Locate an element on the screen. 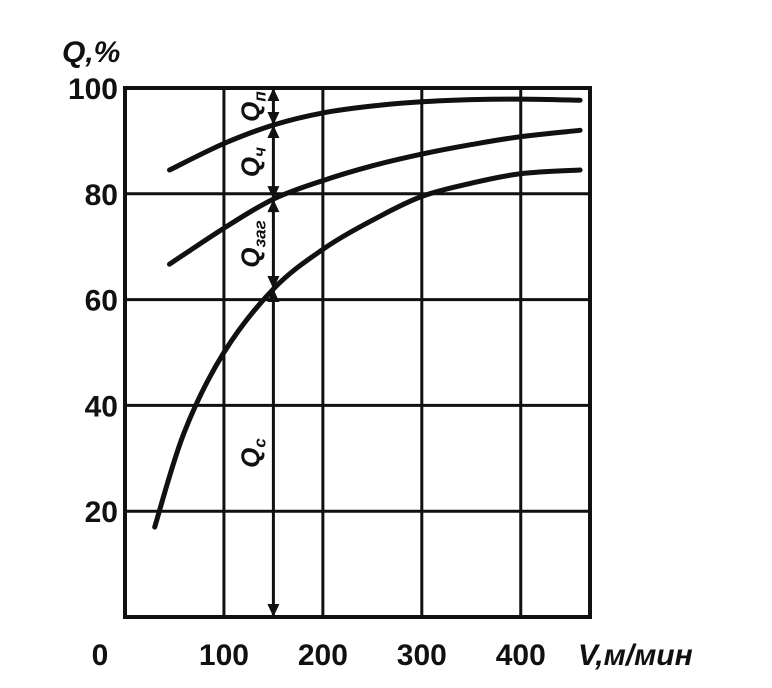 The height and width of the screenshot is (688, 772). region-label-qch: Qч is located at coordinates (252, 162).